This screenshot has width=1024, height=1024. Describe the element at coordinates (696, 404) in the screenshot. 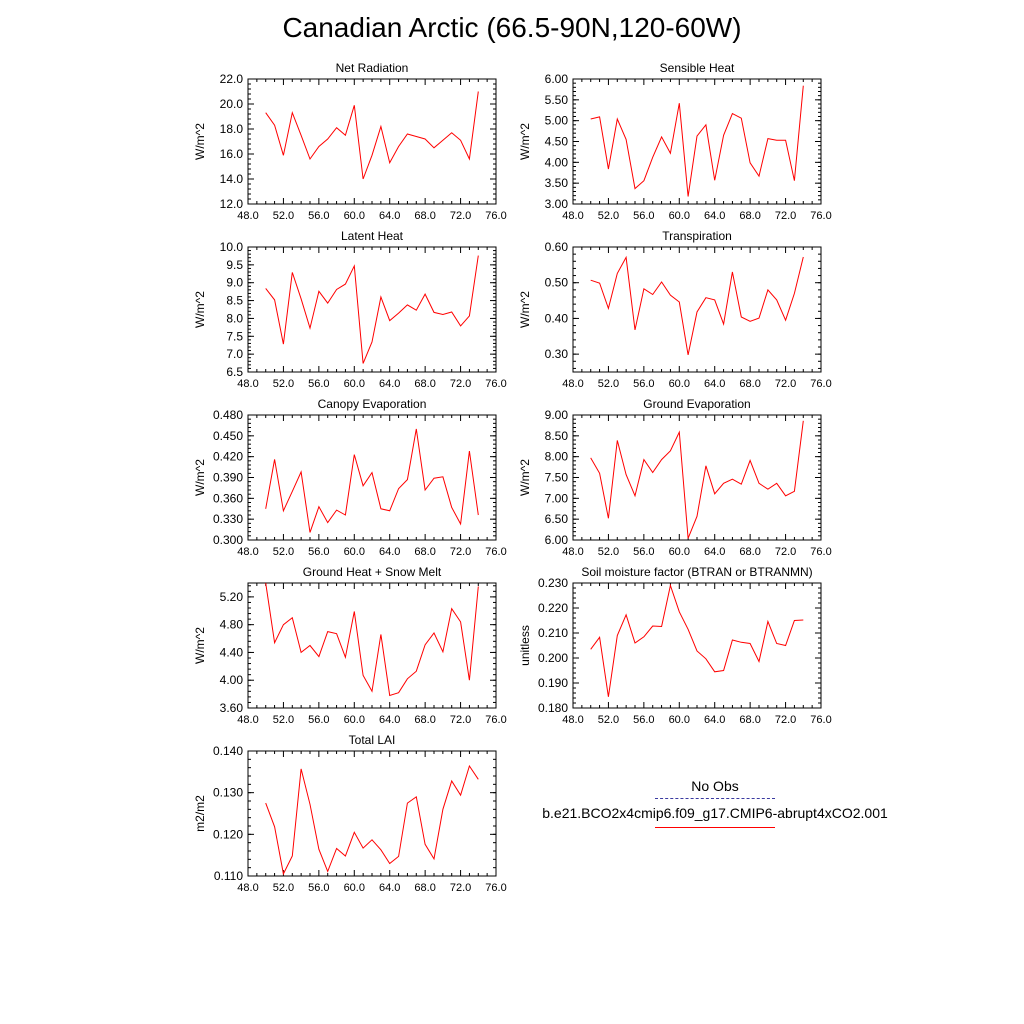

I see `panel-title: Ground Evaporation` at that location.